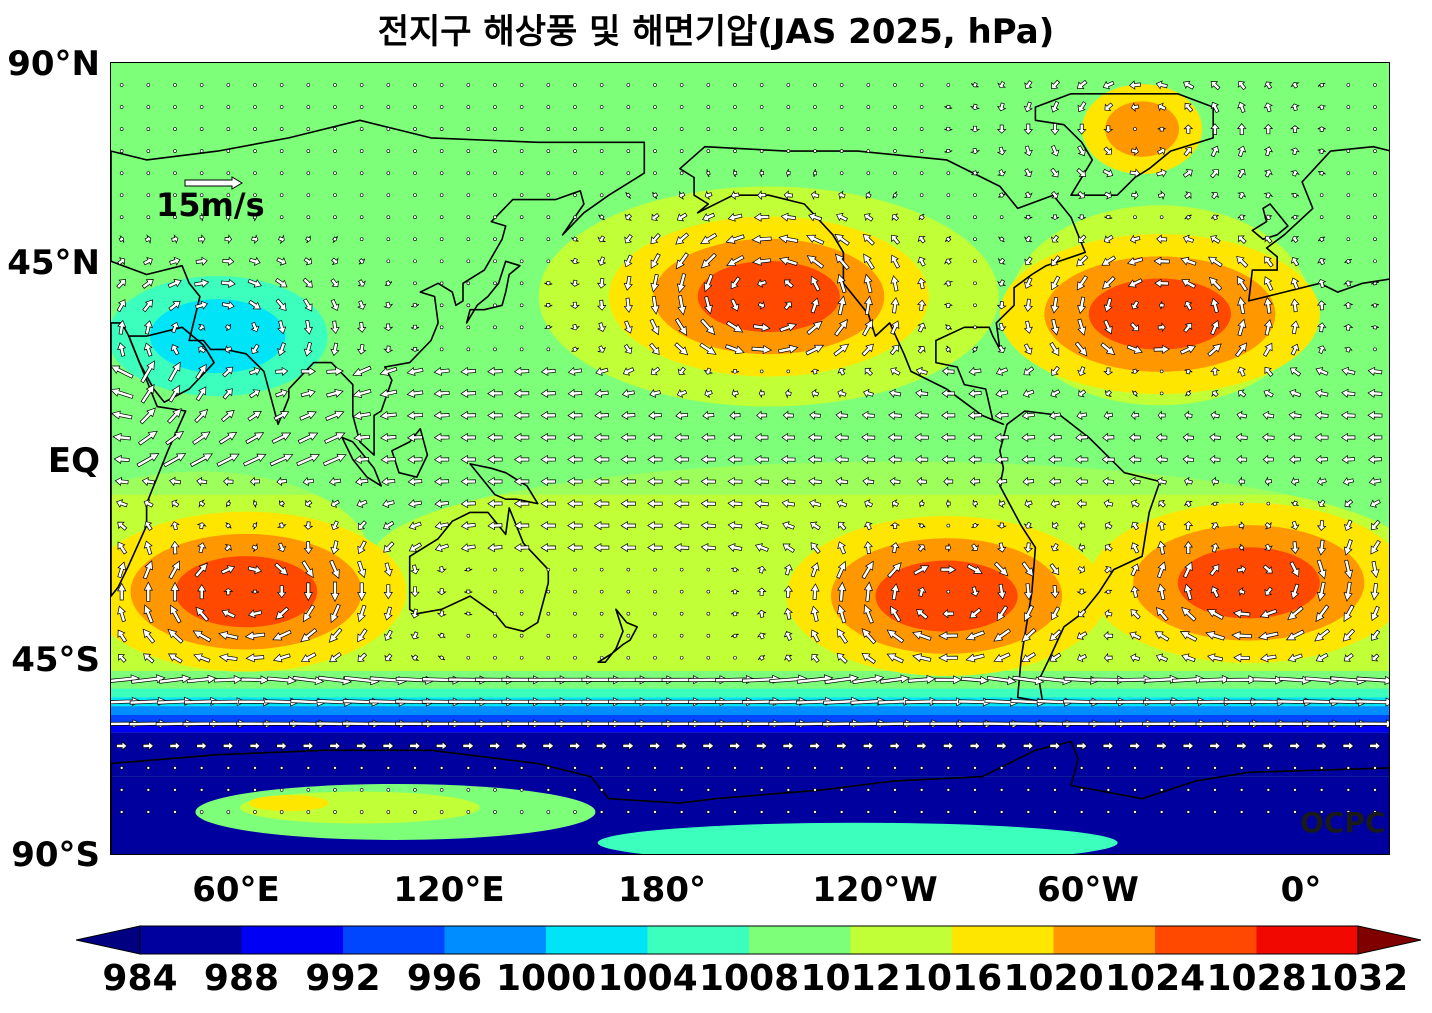 The height and width of the screenshot is (1013, 1432). I want to click on colorbar-tick-1028: 1028, so click(1256, 978).